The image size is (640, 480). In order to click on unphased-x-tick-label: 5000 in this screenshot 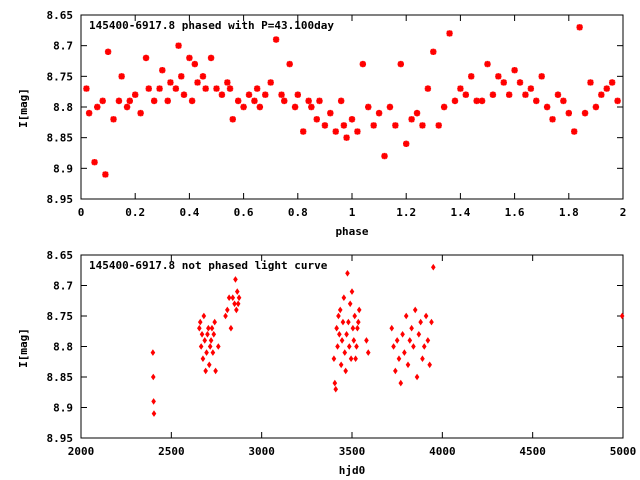, I will do `click(623, 451)`.